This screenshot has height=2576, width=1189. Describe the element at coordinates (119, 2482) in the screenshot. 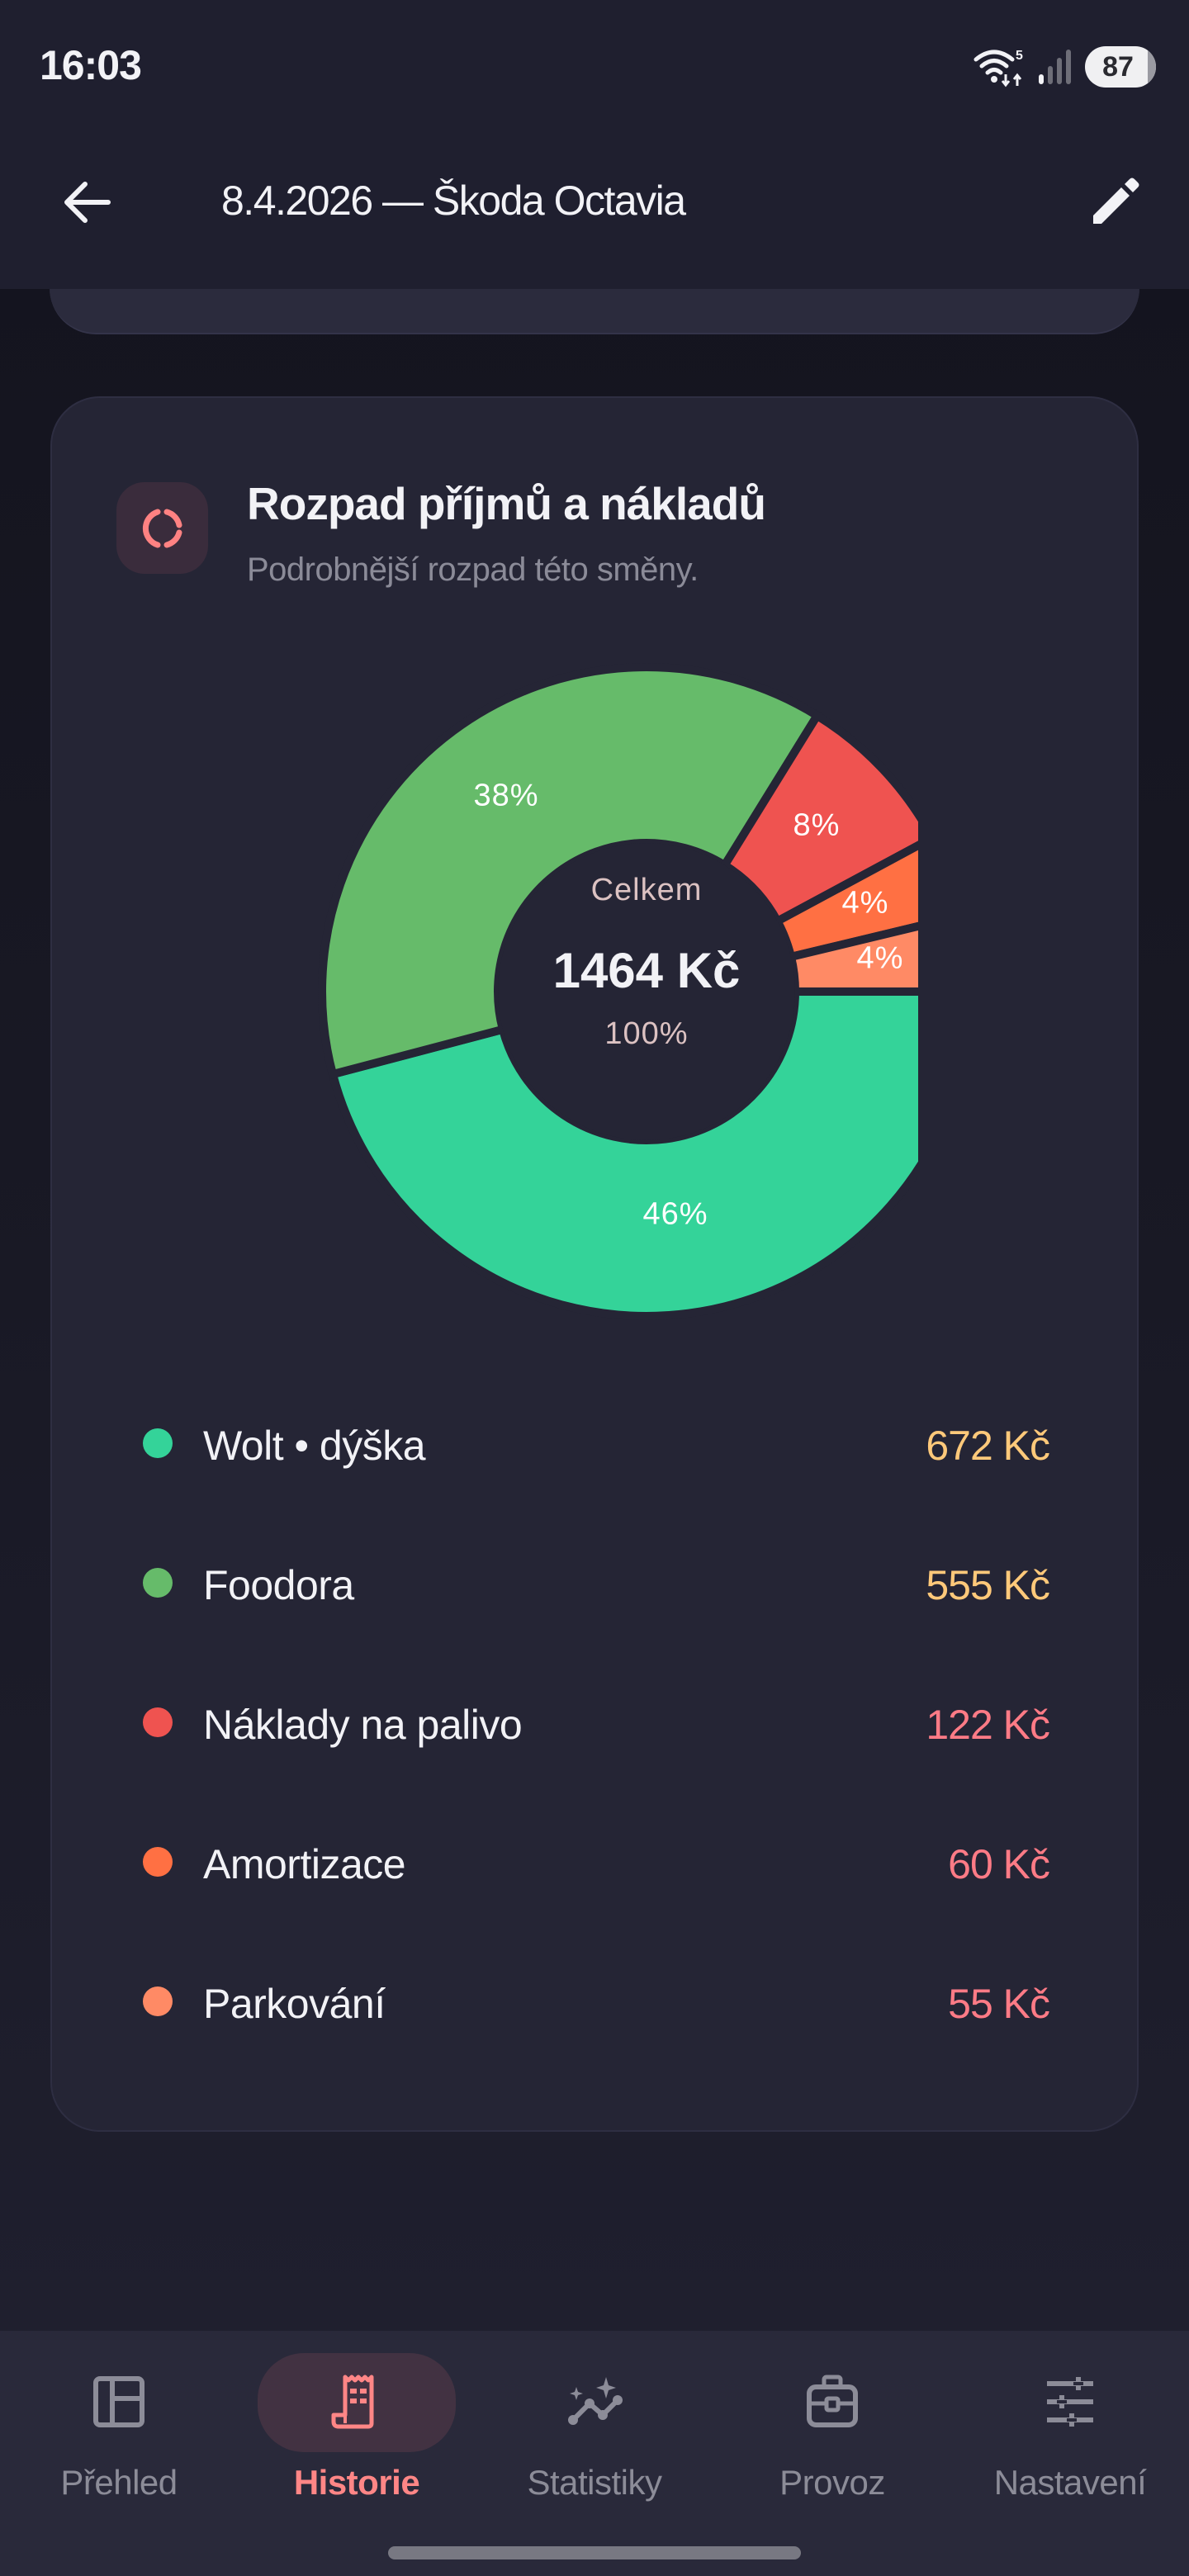

I see `nav-label: Přehled` at that location.